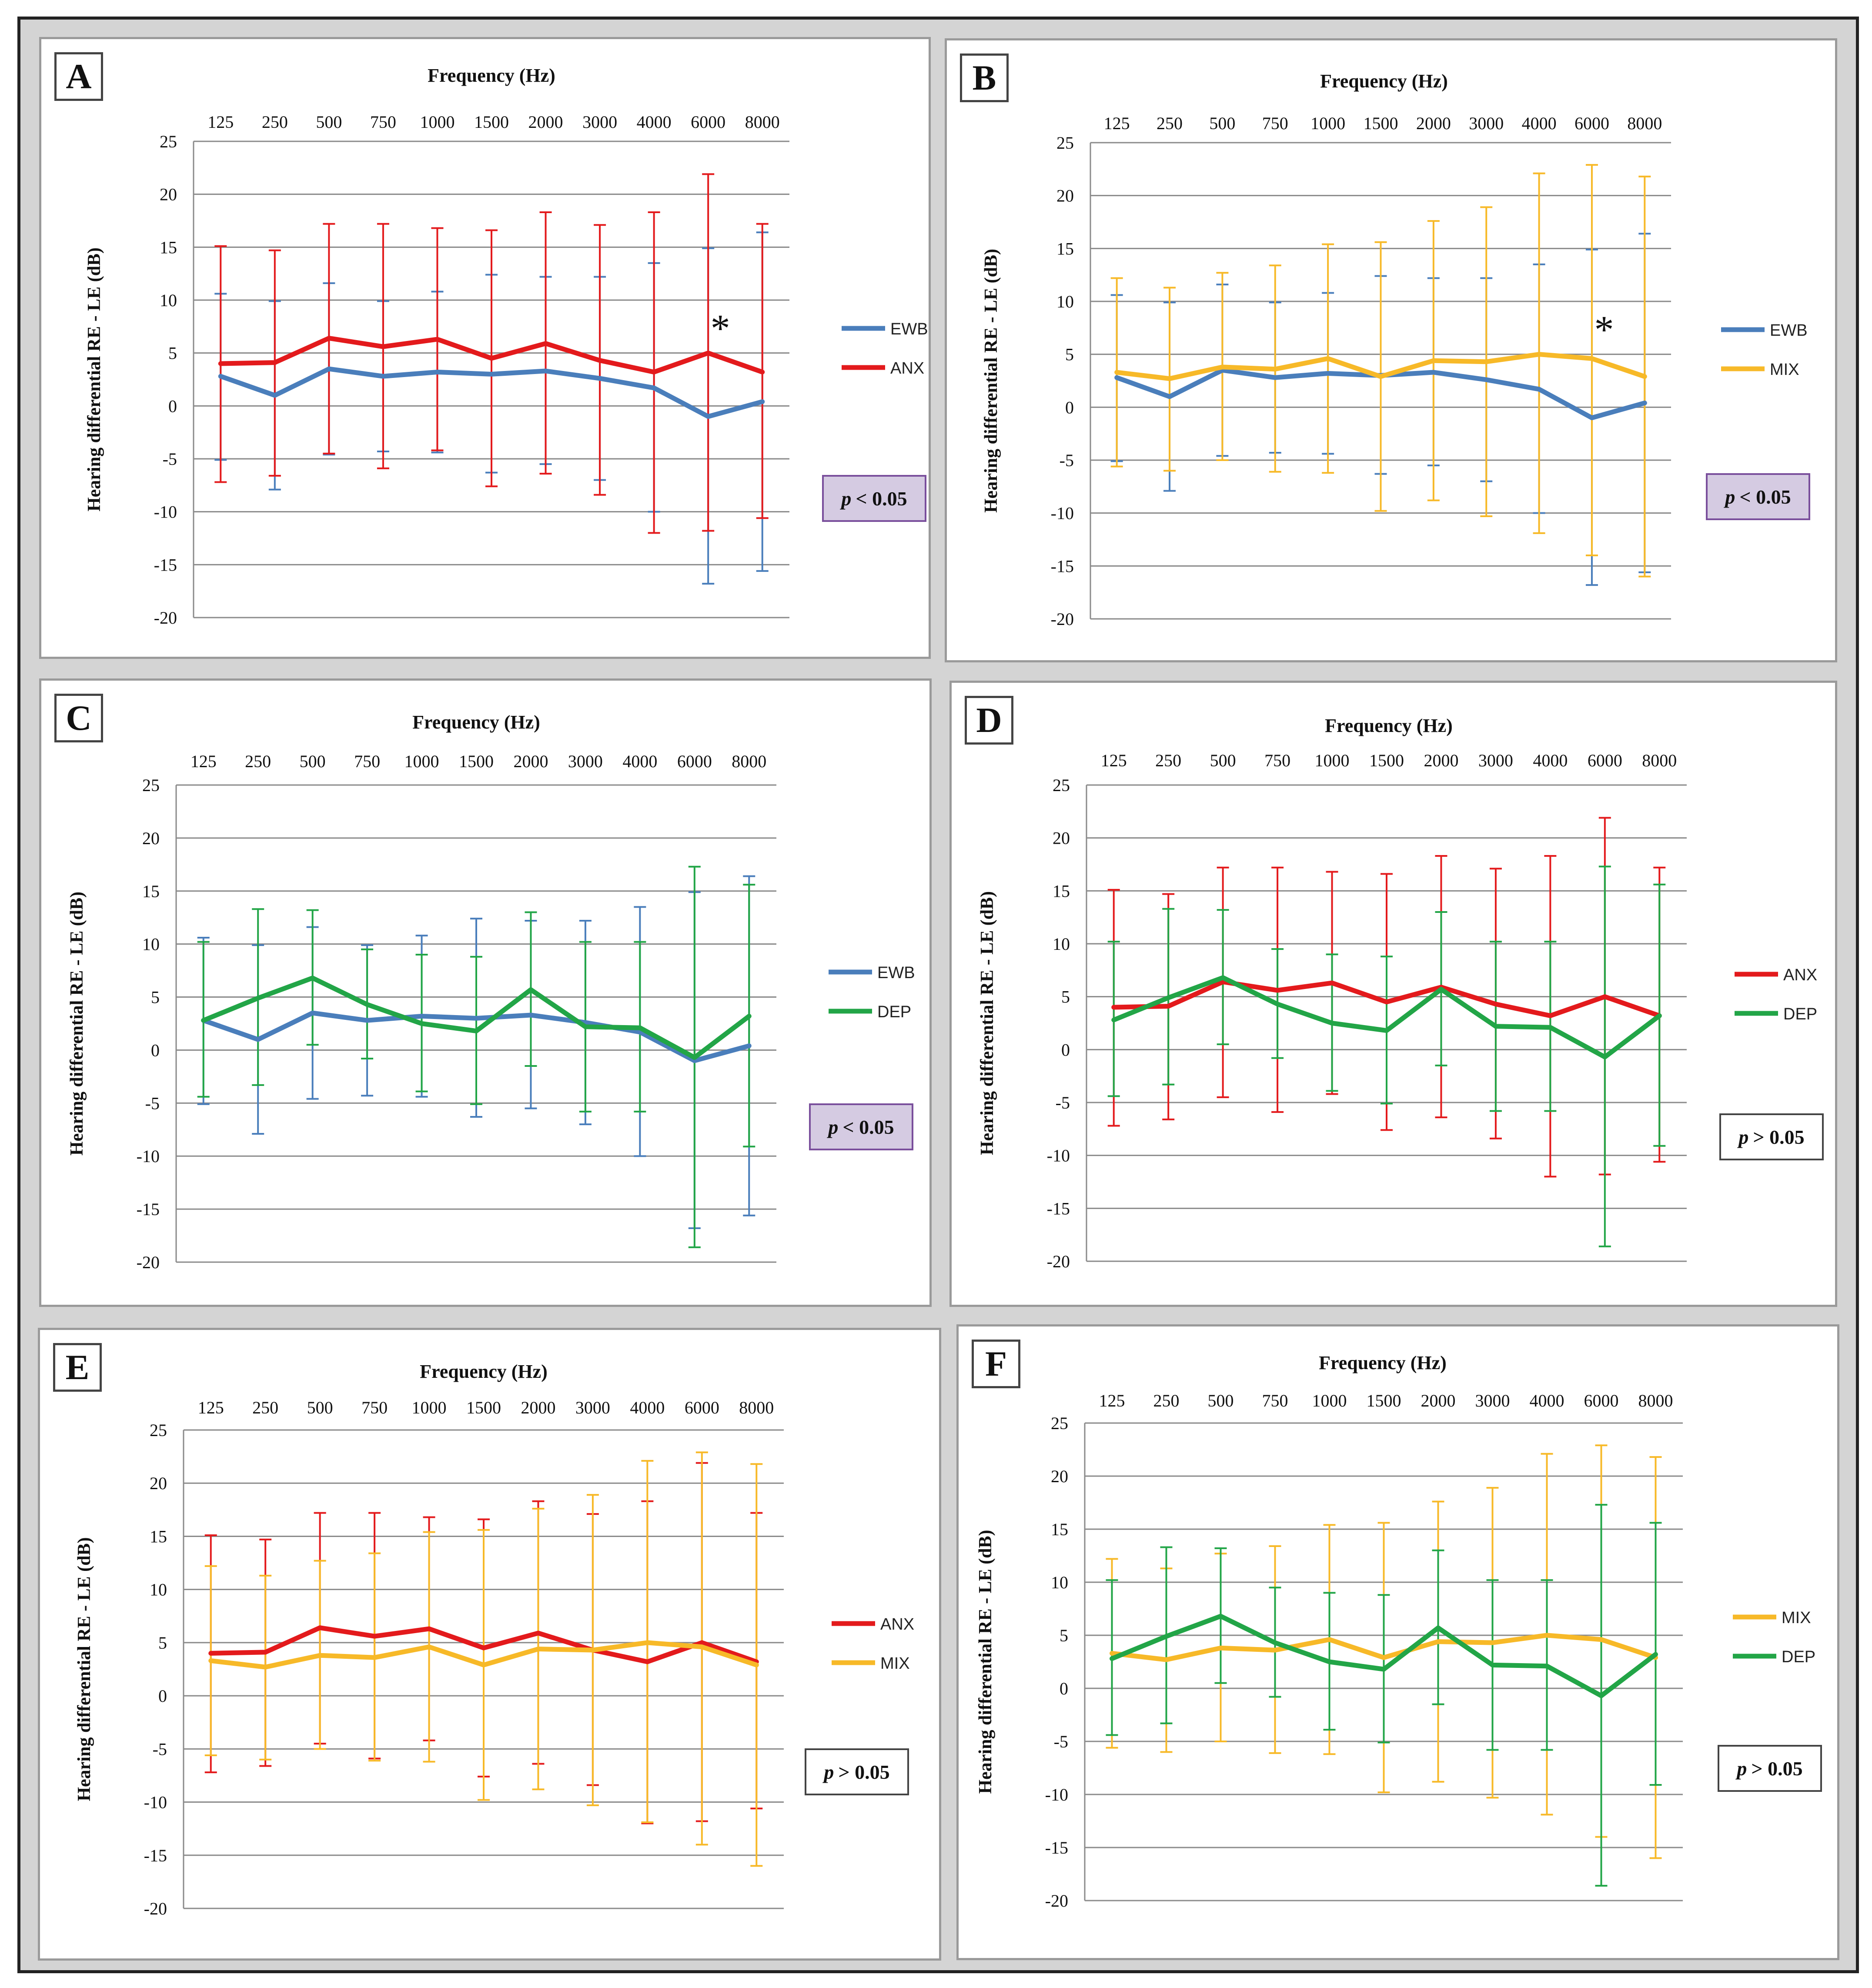  I want to click on panel-letter: A, so click(78, 76).